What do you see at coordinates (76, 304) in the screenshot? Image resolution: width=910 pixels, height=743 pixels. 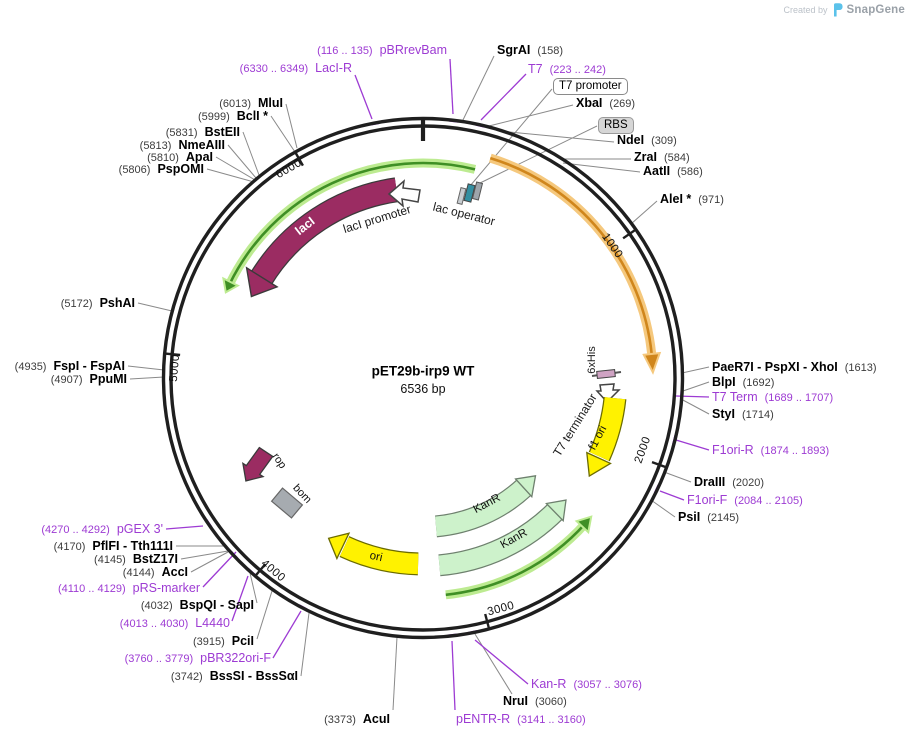 I see `site-position: (5172)` at bounding box center [76, 304].